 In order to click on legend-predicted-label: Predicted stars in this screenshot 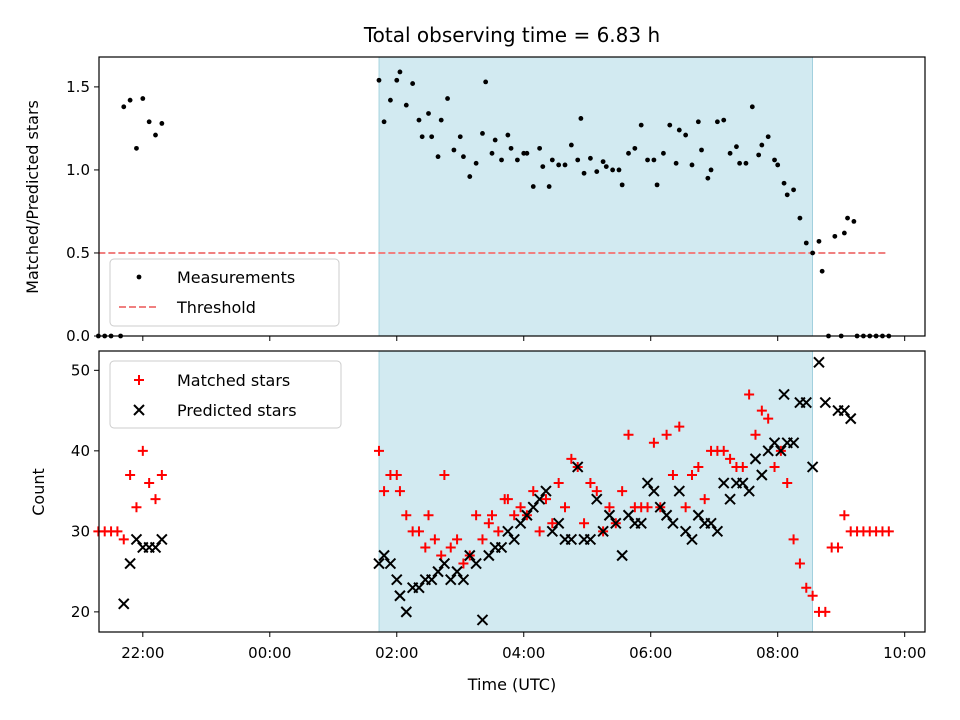, I will do `click(237, 410)`.